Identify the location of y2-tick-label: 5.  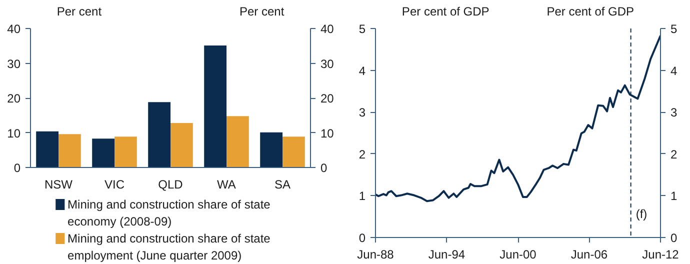
(674, 29).